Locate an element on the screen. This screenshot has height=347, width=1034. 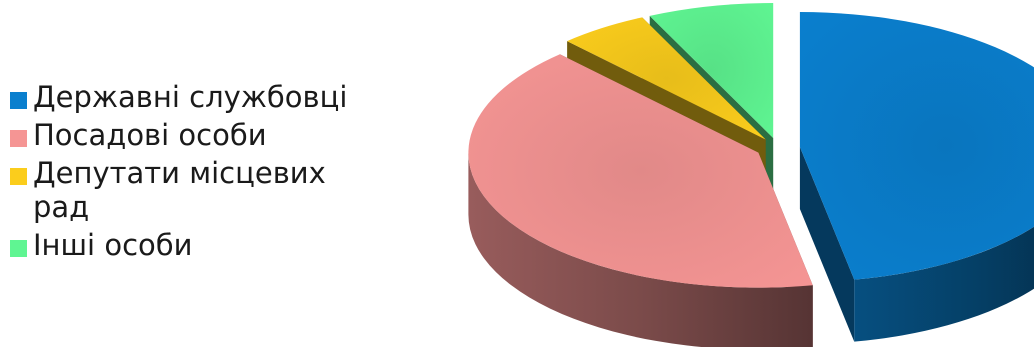
legend-item-officials: Посадові особи is located at coordinates (200, 135).